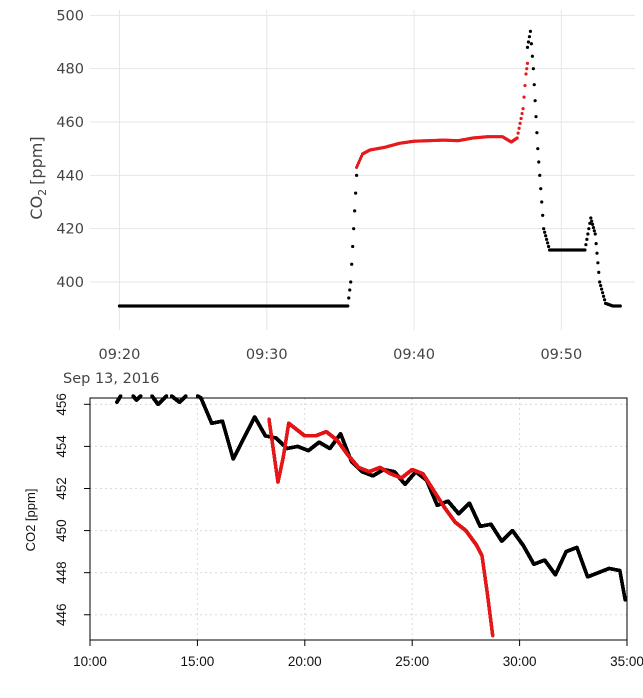  Describe the element at coordinates (561, 355) in the screenshot. I see `top-x-tick-label: 09:50` at that location.